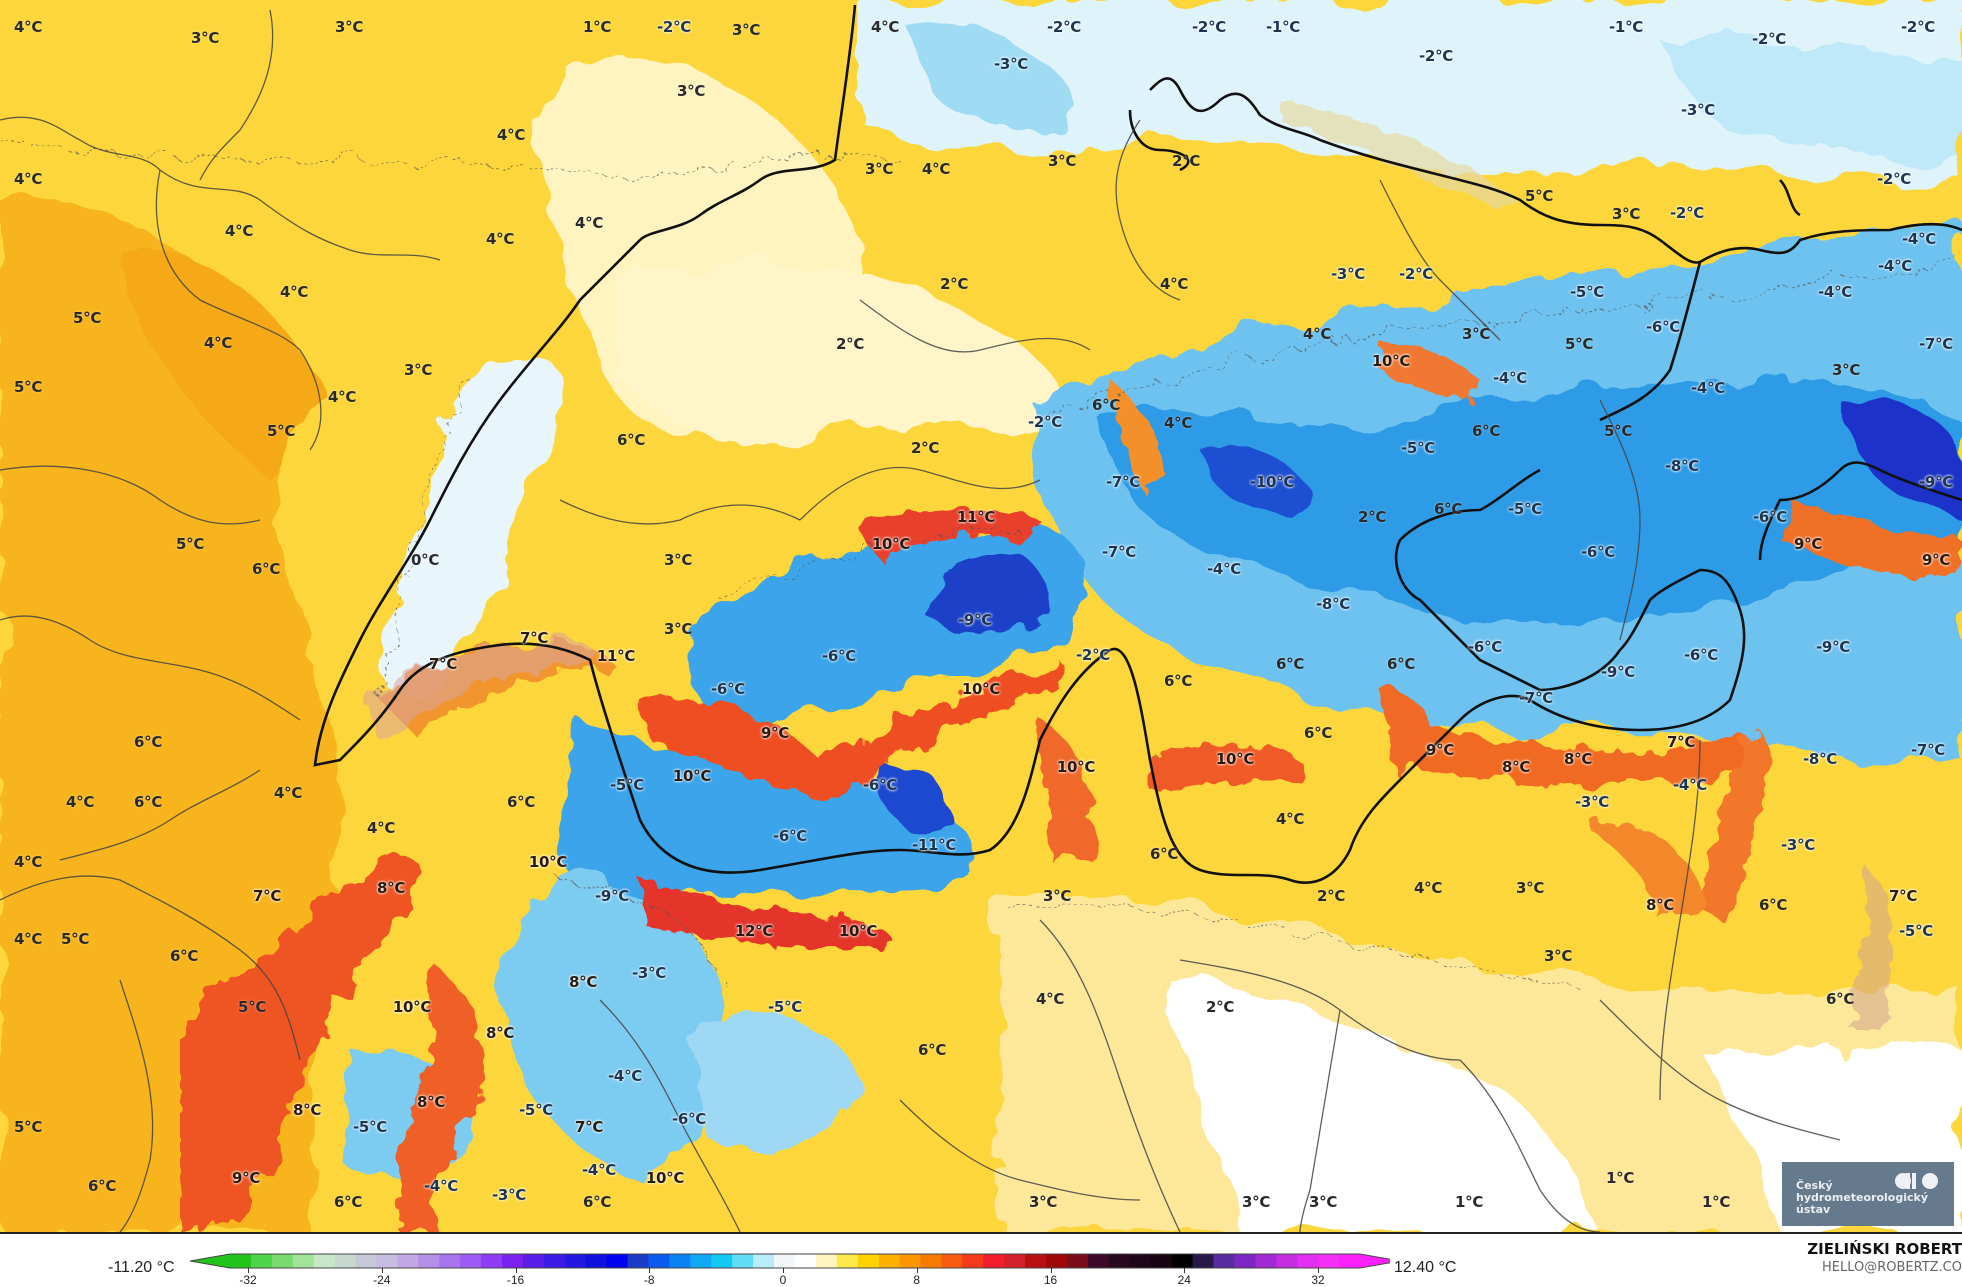  I want to click on legend-min-value: -11.20 °C, so click(141, 1267).